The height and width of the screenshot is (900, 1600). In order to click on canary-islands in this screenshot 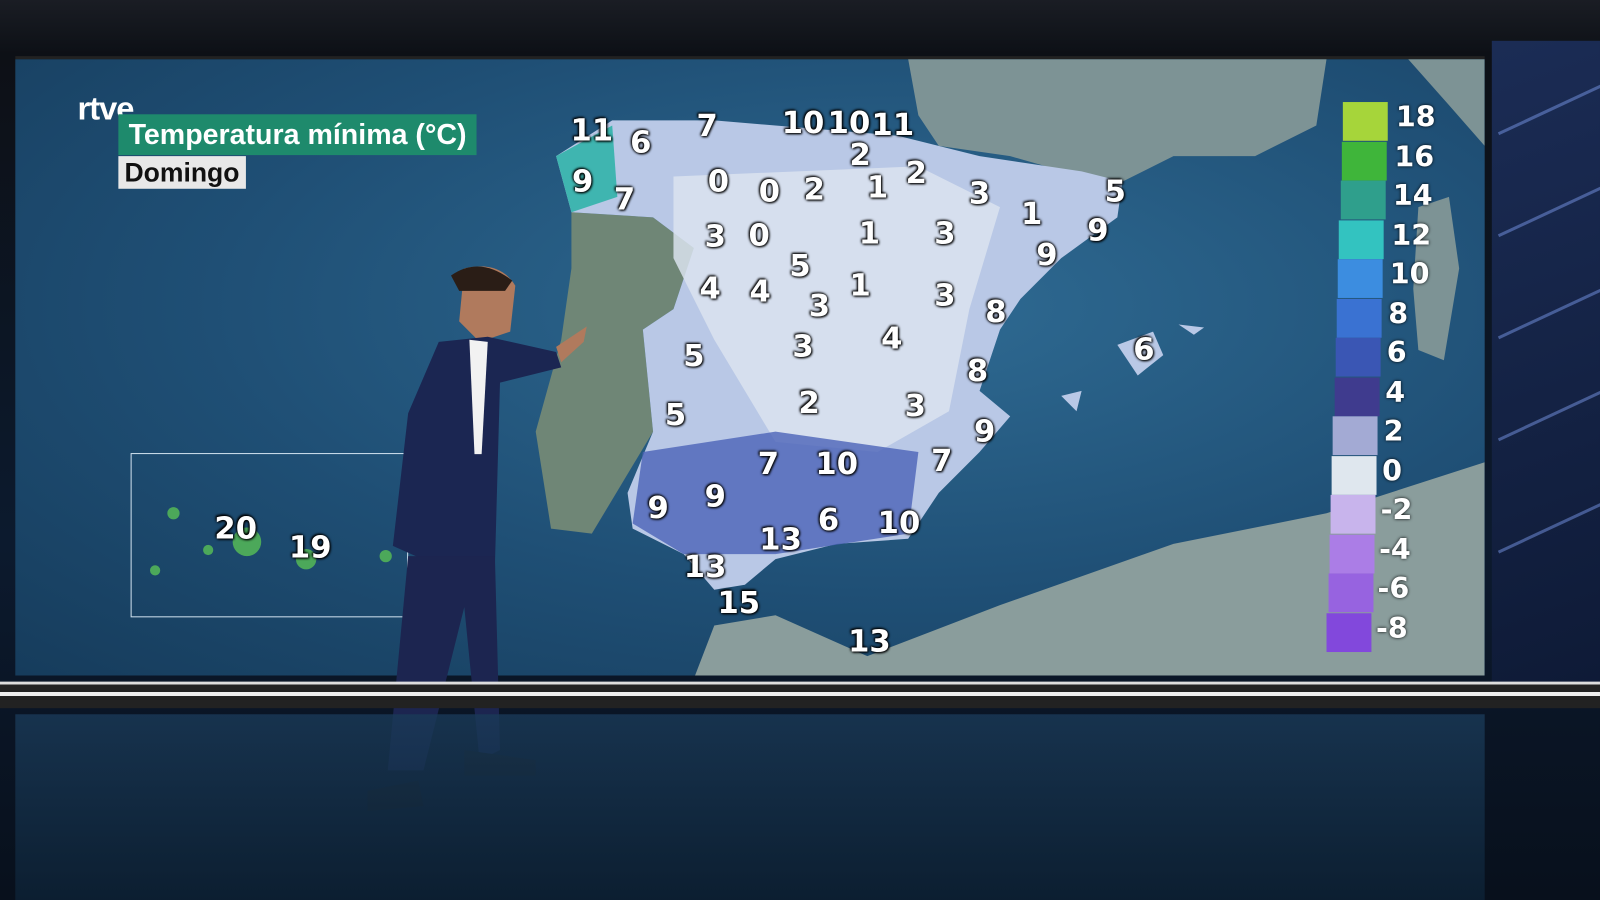, I will do `click(270, 541)`.